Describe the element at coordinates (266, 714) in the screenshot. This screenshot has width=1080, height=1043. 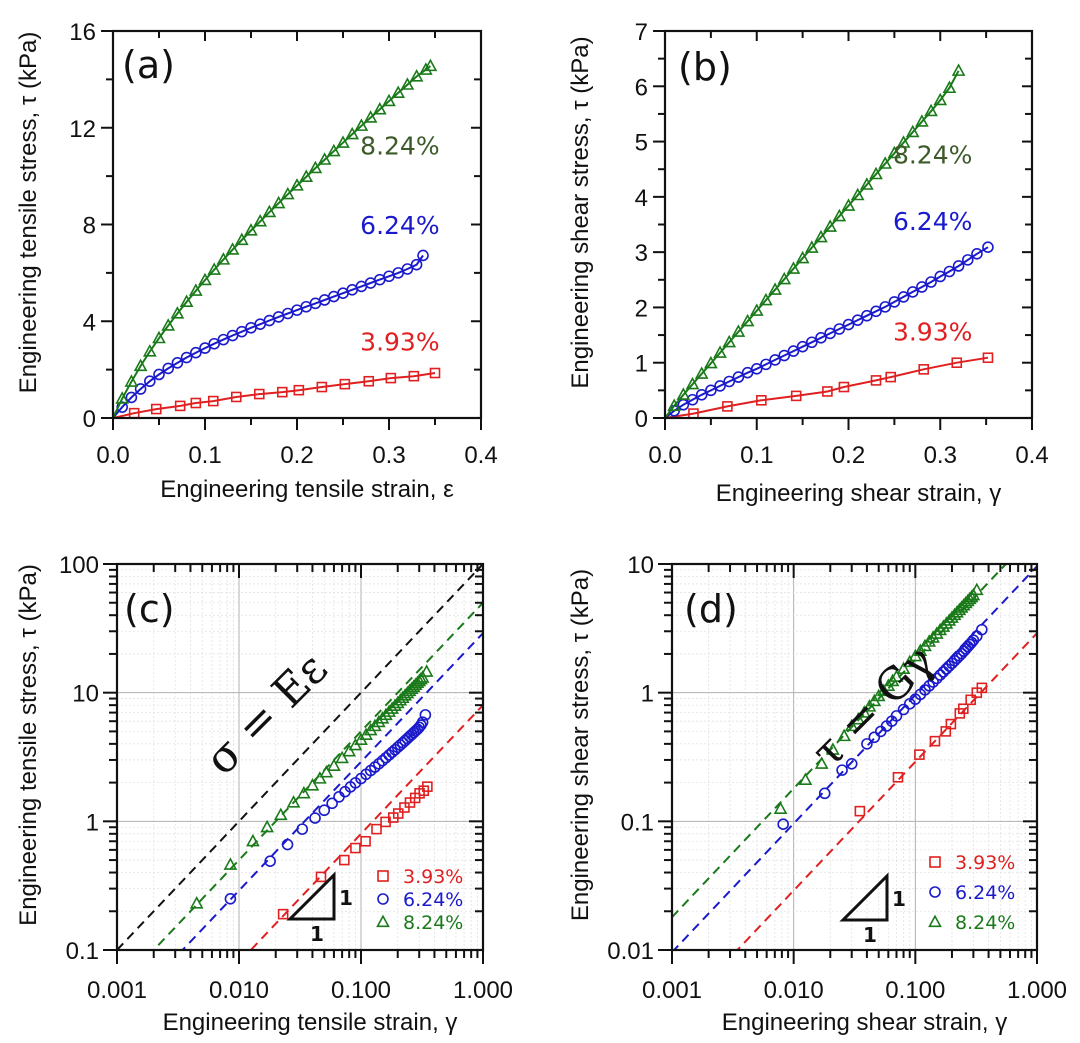
I see `equation-label: σ = Eε` at that location.